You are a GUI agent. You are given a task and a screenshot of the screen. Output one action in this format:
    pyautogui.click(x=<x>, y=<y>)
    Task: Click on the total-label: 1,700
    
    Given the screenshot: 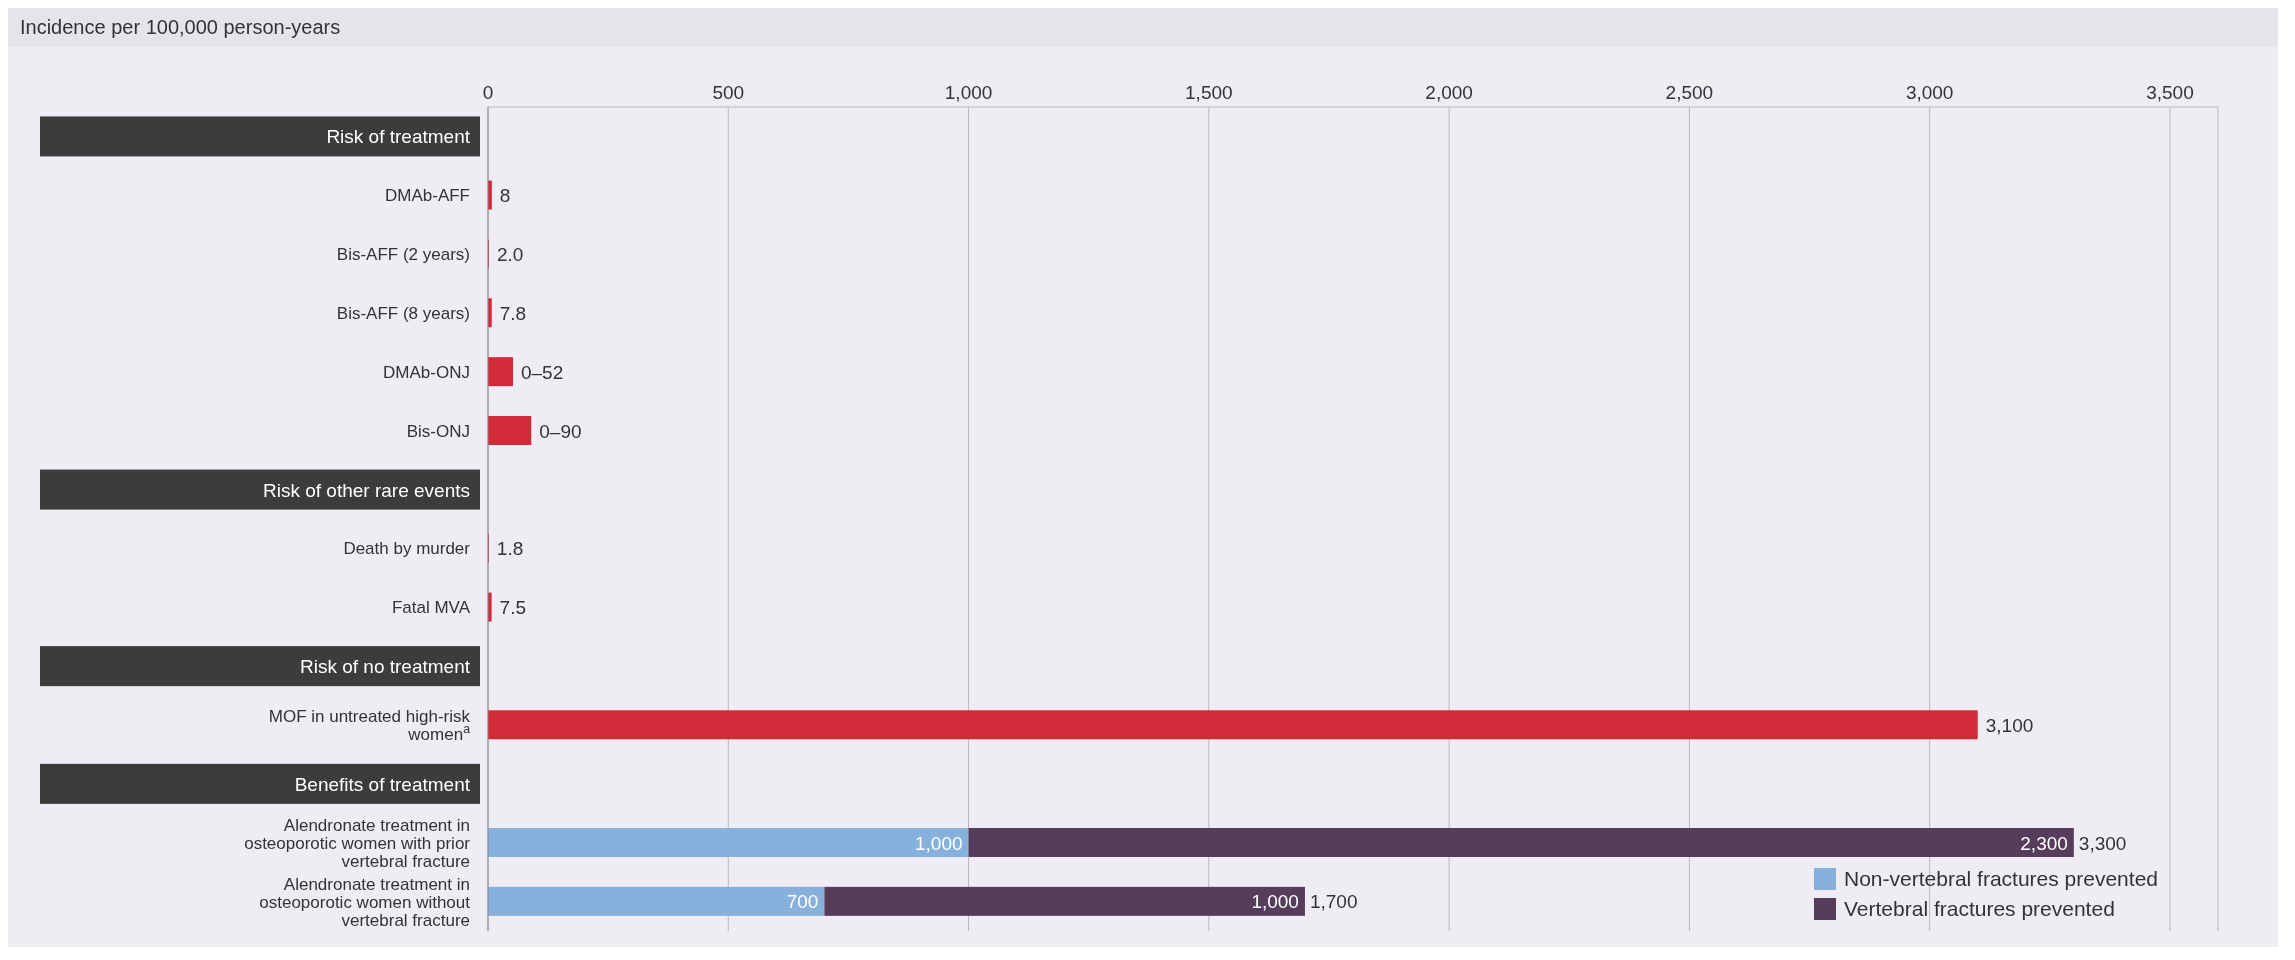 What is the action you would take?
    pyautogui.click(x=1333, y=902)
    